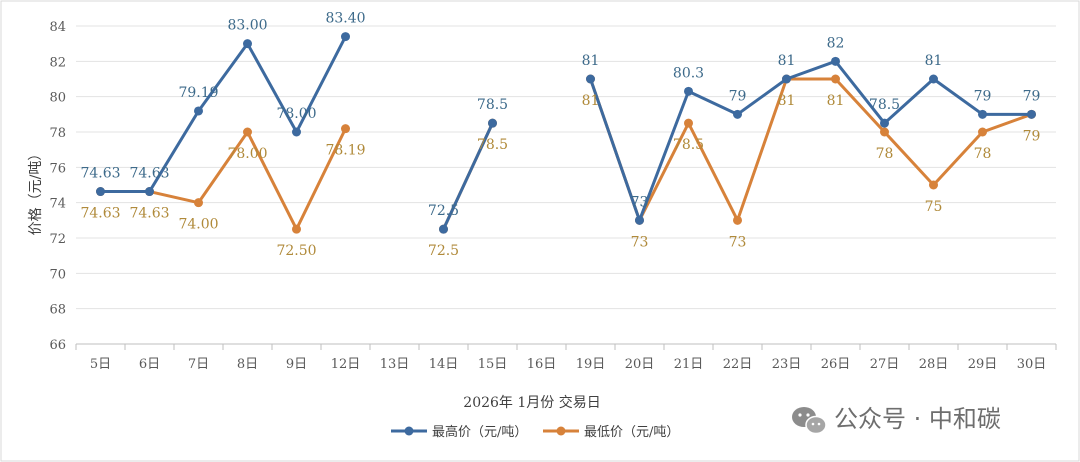 Image resolution: width=1080 pixels, height=462 pixels. I want to click on high-data-label: 78.5, so click(884, 105).